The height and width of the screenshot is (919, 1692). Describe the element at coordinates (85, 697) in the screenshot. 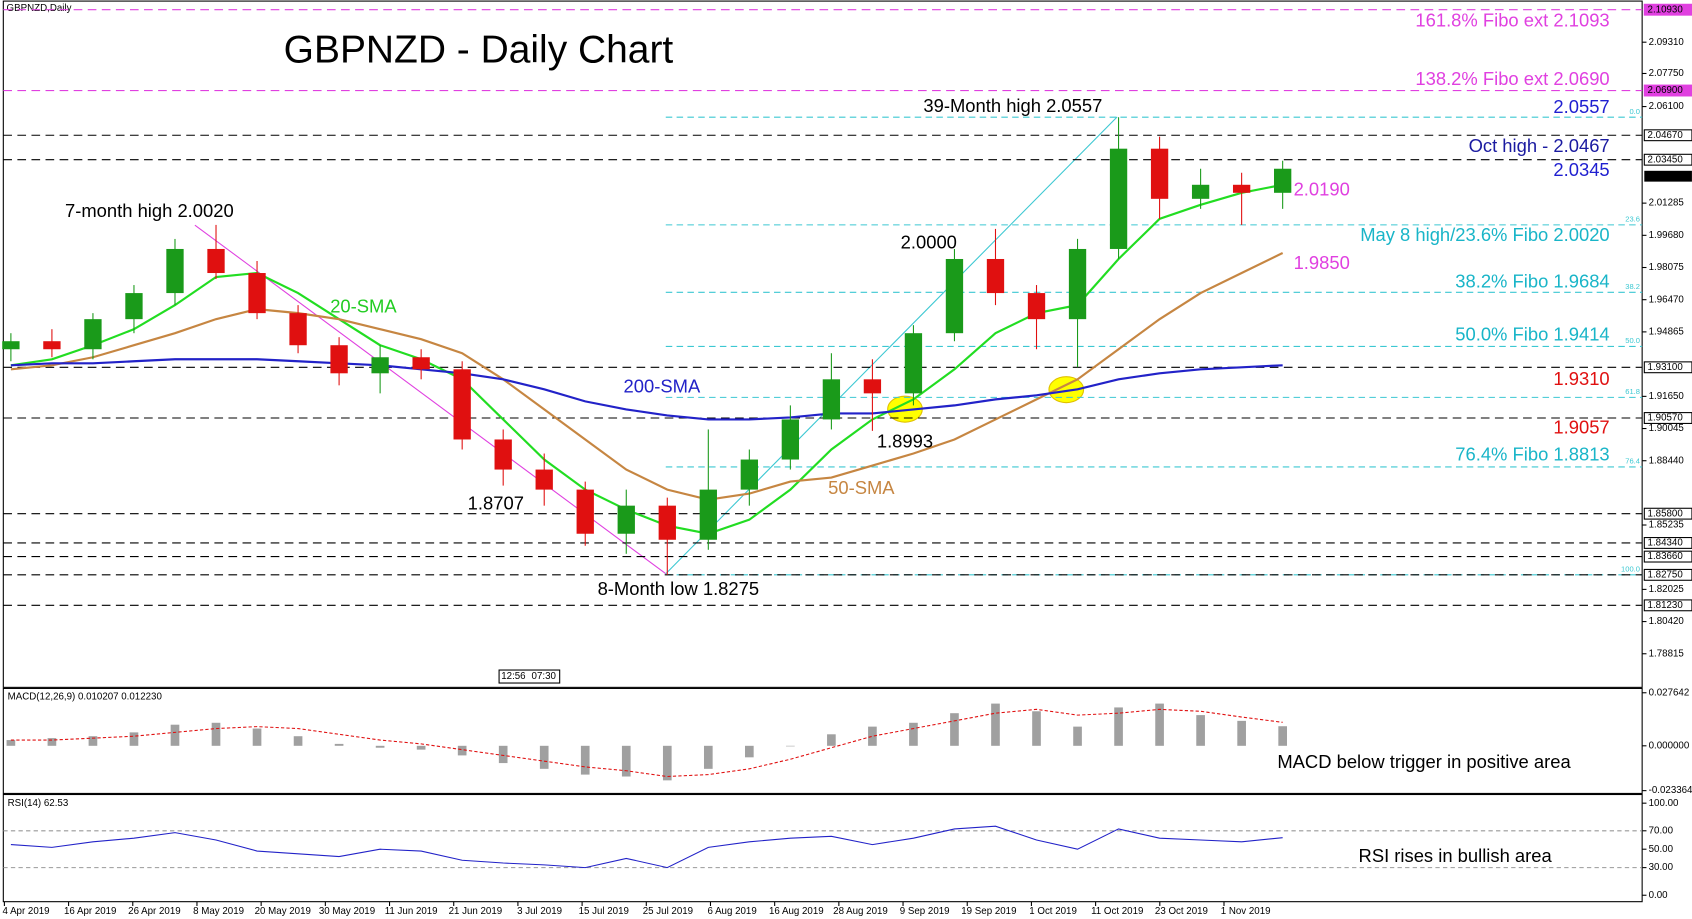

I see `macd-title: MACD(12,26,9) 0.010207 0.012230` at that location.